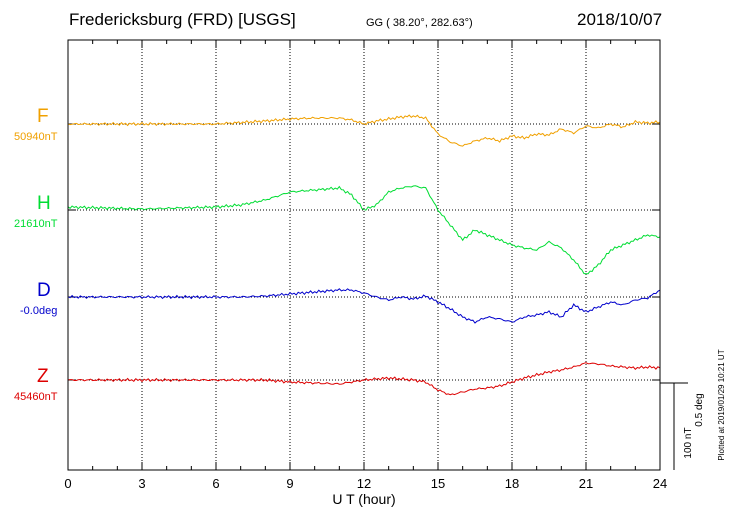  I want to click on x-tick-label: 6, so click(215, 483).